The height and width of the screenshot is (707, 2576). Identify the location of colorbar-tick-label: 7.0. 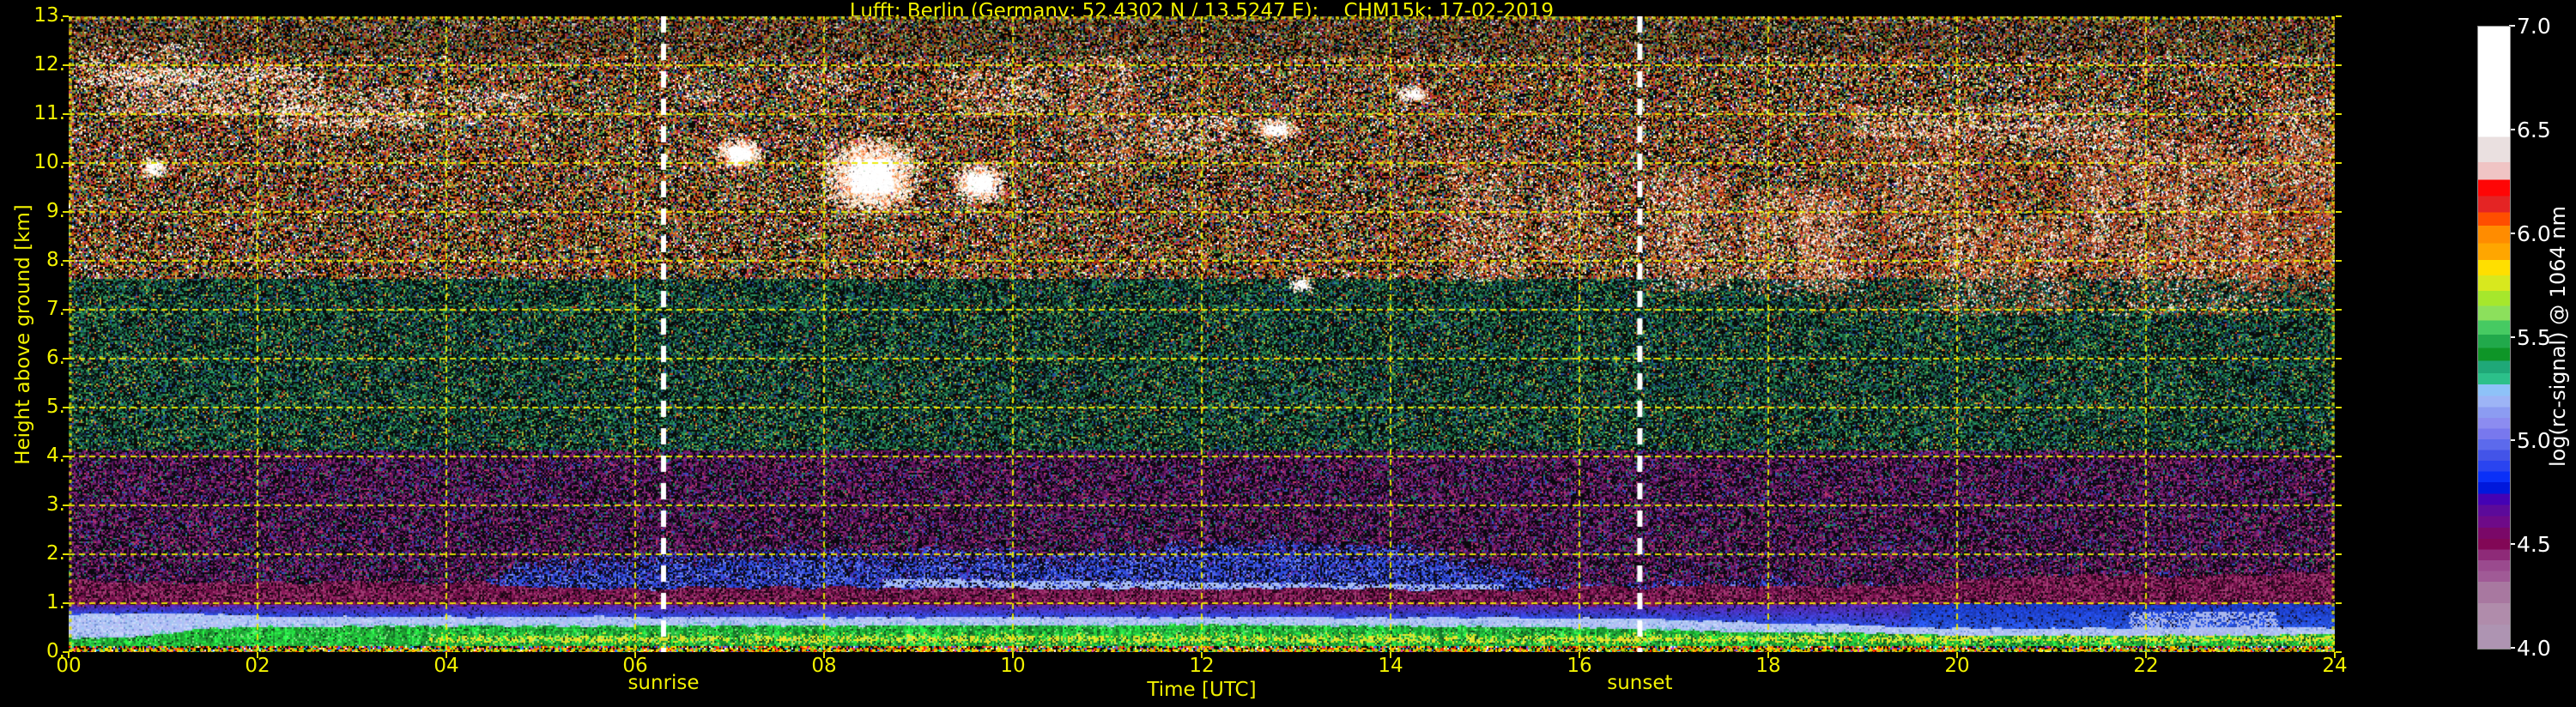
(2534, 26).